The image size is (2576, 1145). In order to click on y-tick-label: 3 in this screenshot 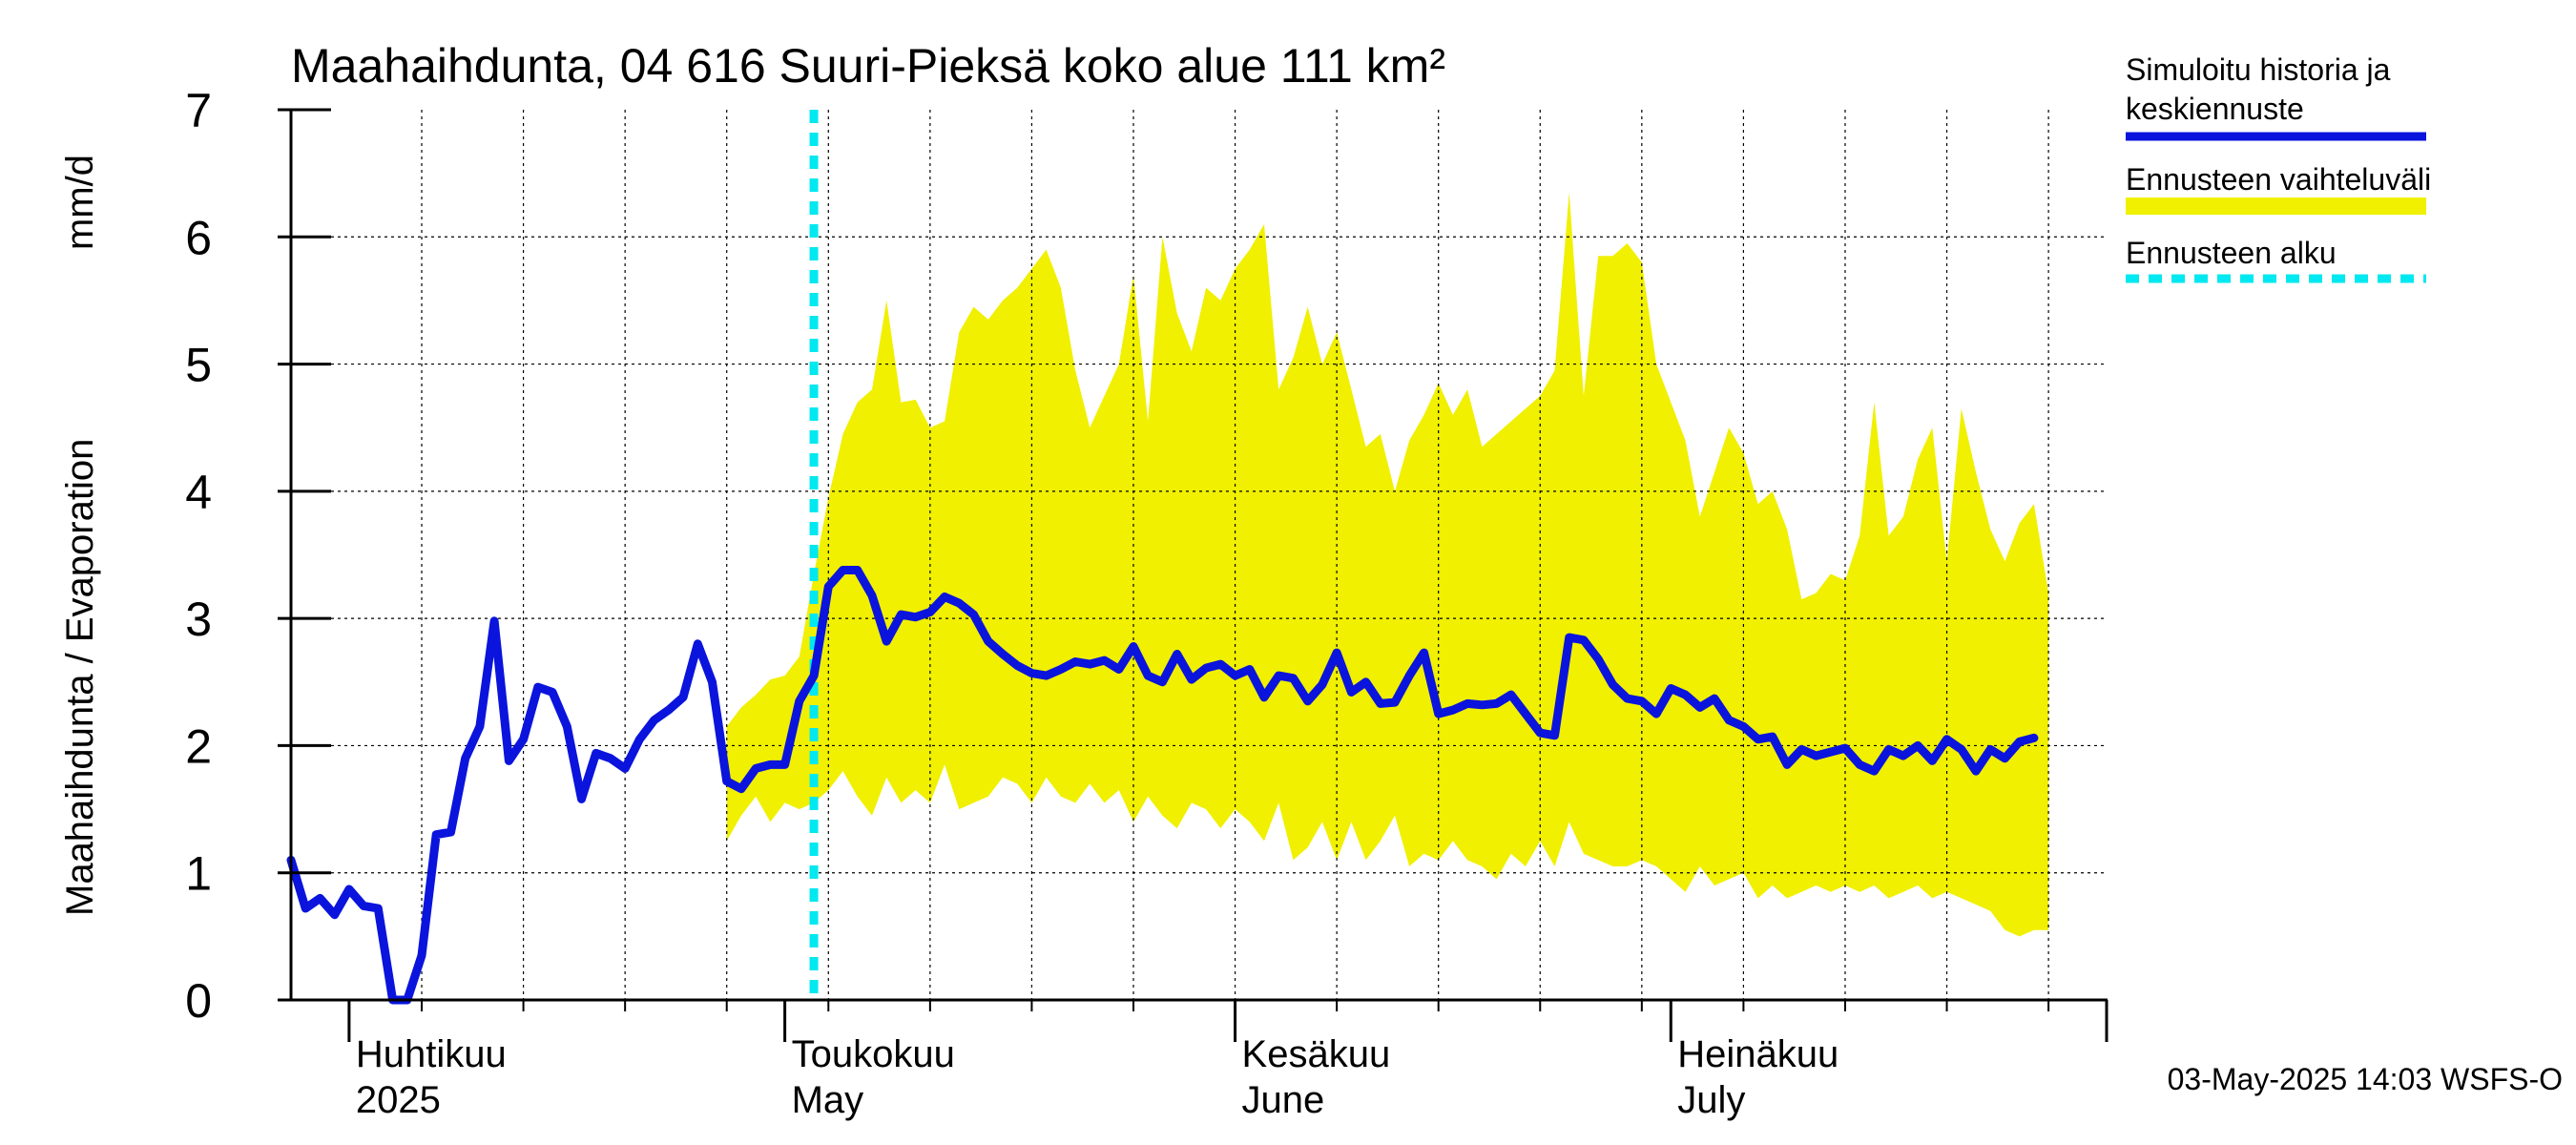, I will do `click(198, 620)`.